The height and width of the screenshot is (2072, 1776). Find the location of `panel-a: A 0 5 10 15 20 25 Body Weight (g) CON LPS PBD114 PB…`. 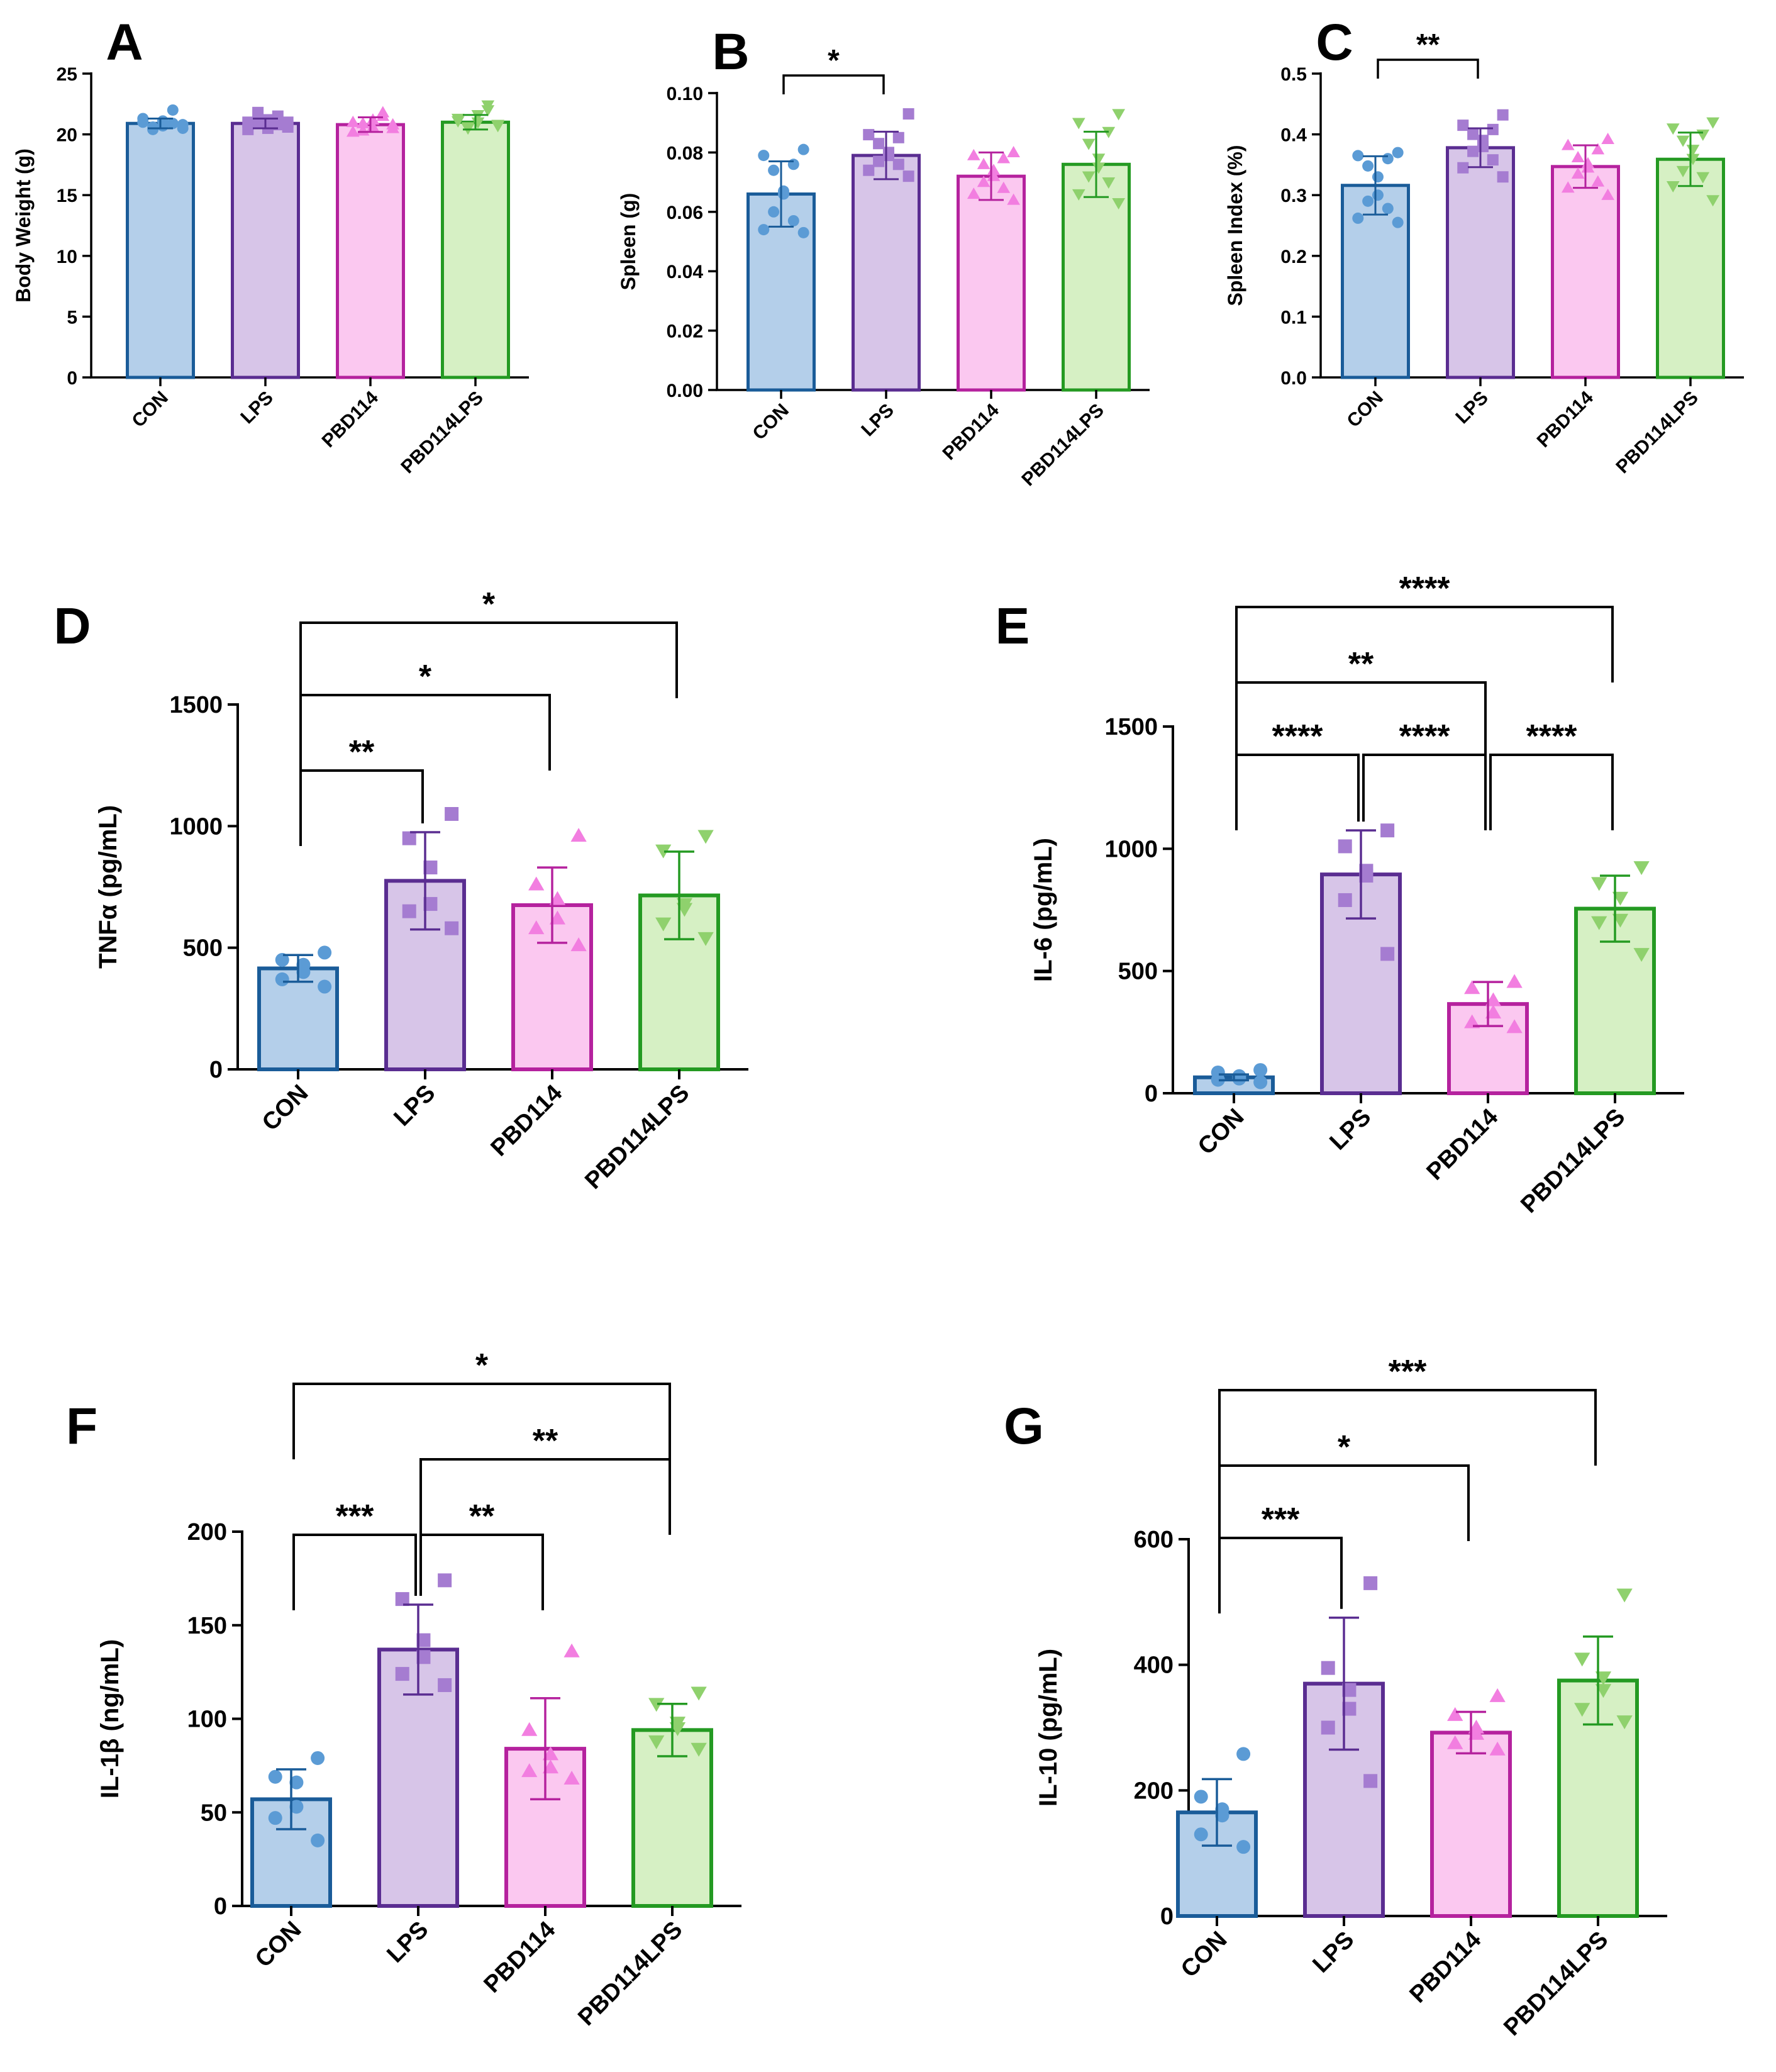

panel-a: A 0 5 10 15 20 25 Body Weight (g) CON LPS PBD114 PB… is located at coordinates (270, 245).